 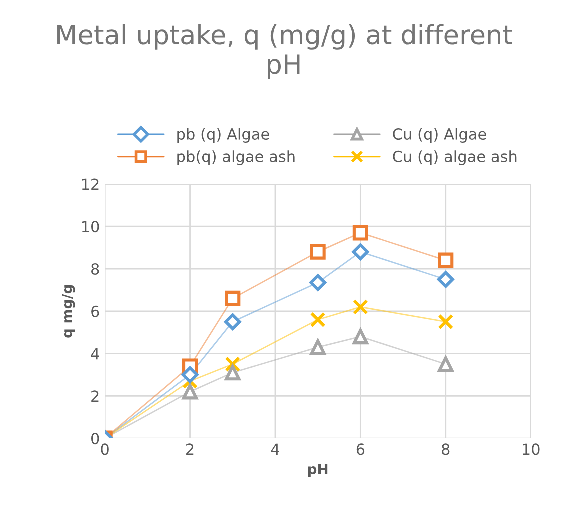 What do you see at coordinates (360, 450) in the screenshot?
I see `x-tick-label: 6` at bounding box center [360, 450].